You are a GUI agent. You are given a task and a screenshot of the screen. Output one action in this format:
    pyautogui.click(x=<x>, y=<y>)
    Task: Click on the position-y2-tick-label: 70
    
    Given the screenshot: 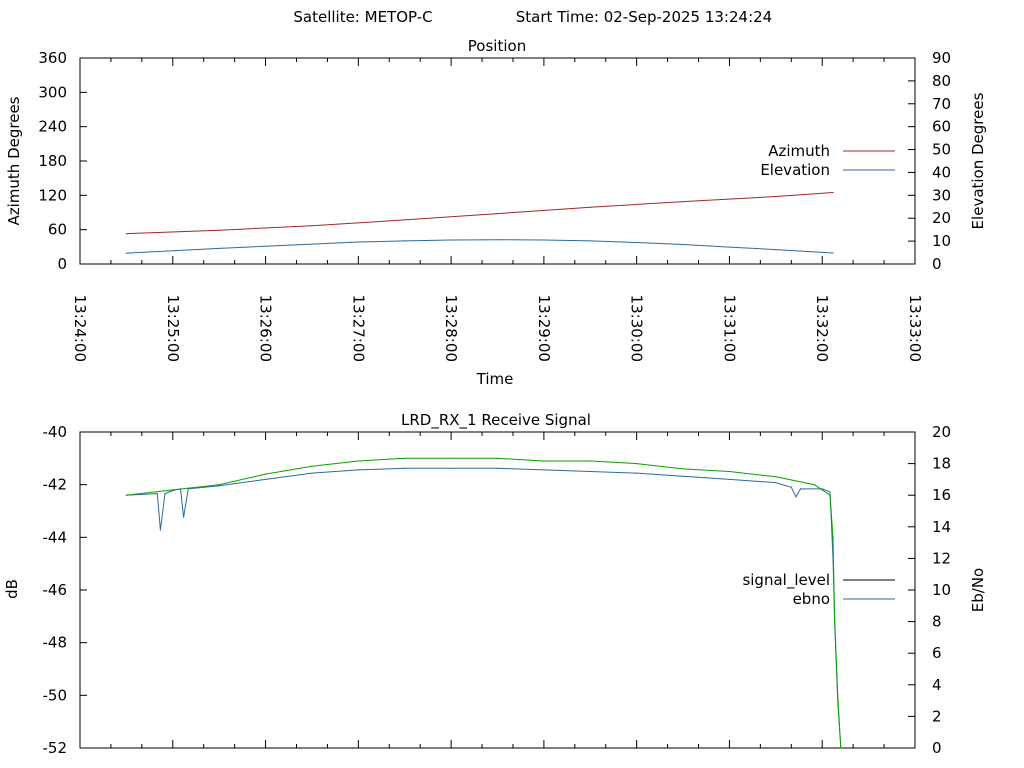 What is the action you would take?
    pyautogui.click(x=941, y=104)
    